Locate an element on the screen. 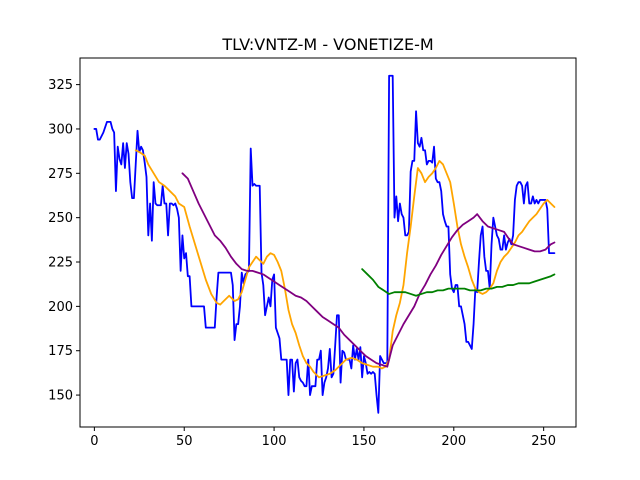 Image resolution: width=640 pixels, height=480 pixels. x-tick-label: 200 is located at coordinates (453, 441).